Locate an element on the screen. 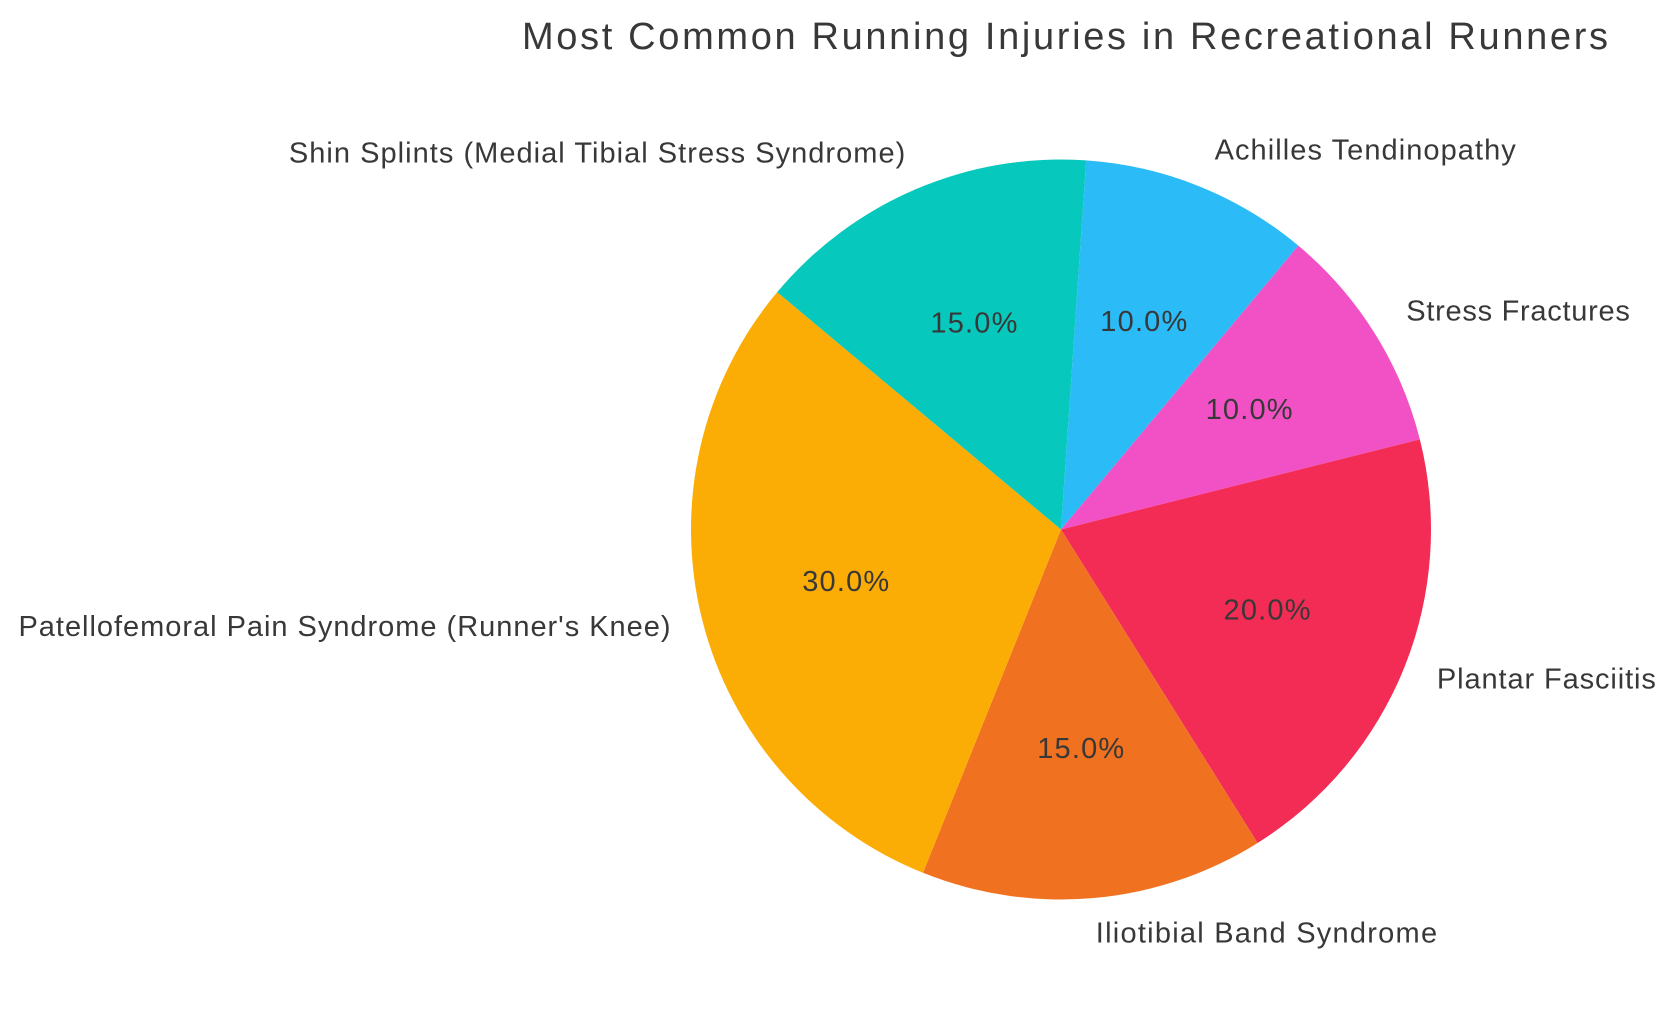 The image size is (1674, 1010). svg-text: Plantar Fasciitis is located at coordinates (1546, 680).